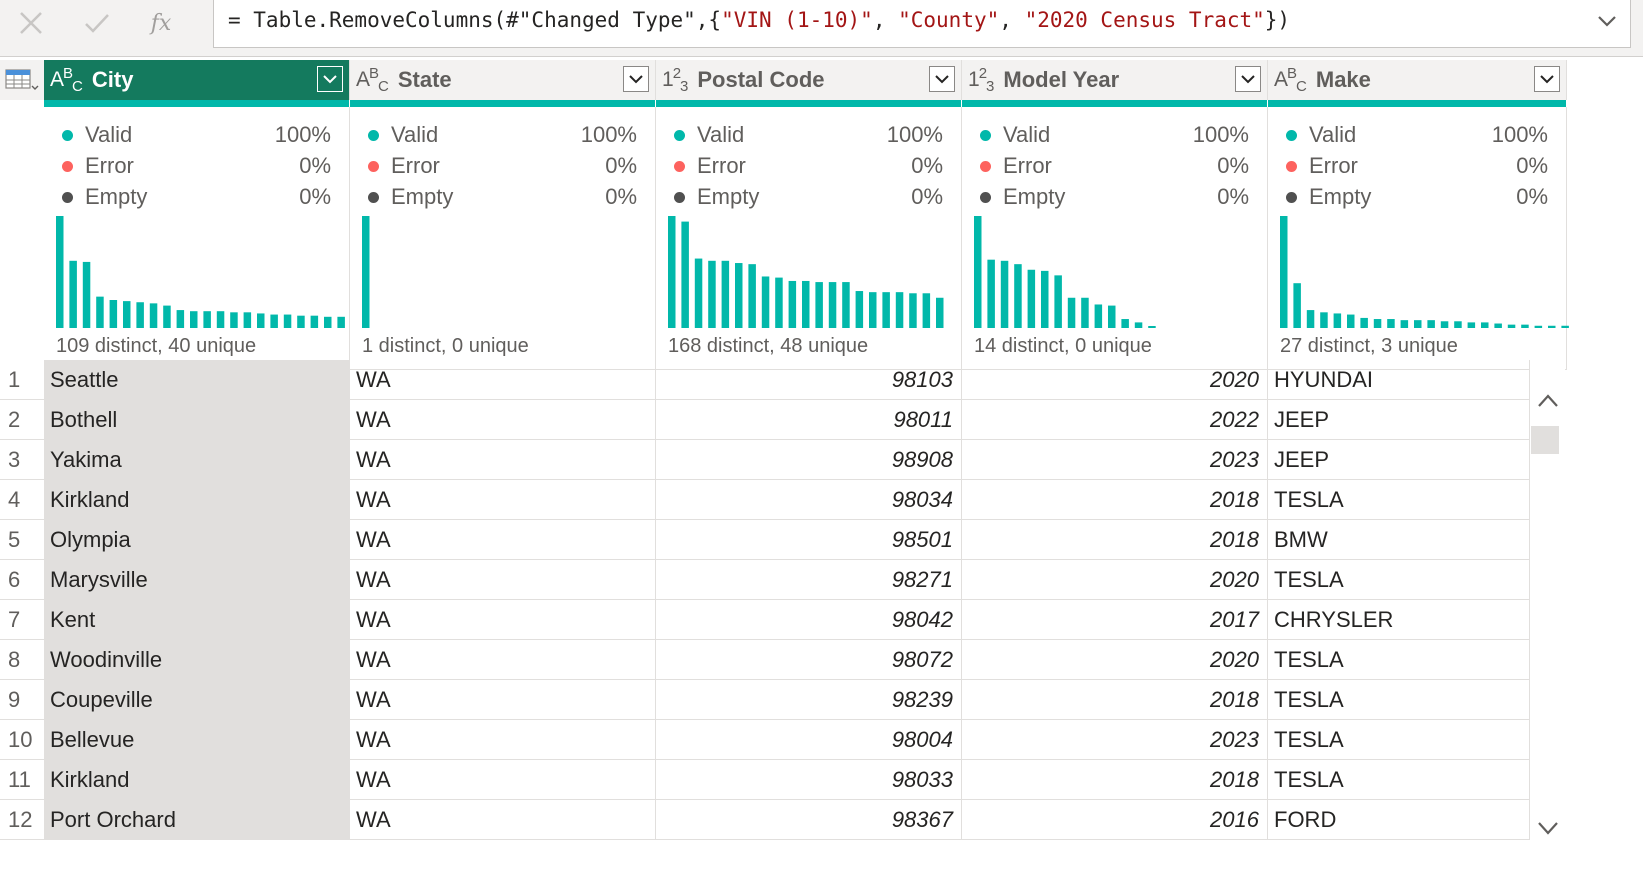 The width and height of the screenshot is (1643, 881). Describe the element at coordinates (809, 380) in the screenshot. I see `table-cell: 98103` at that location.